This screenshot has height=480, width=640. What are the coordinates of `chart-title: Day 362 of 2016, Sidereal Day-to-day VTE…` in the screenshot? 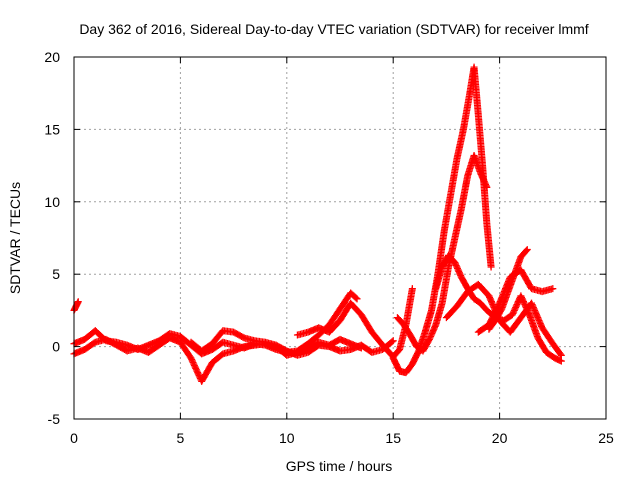 It's located at (333, 29).